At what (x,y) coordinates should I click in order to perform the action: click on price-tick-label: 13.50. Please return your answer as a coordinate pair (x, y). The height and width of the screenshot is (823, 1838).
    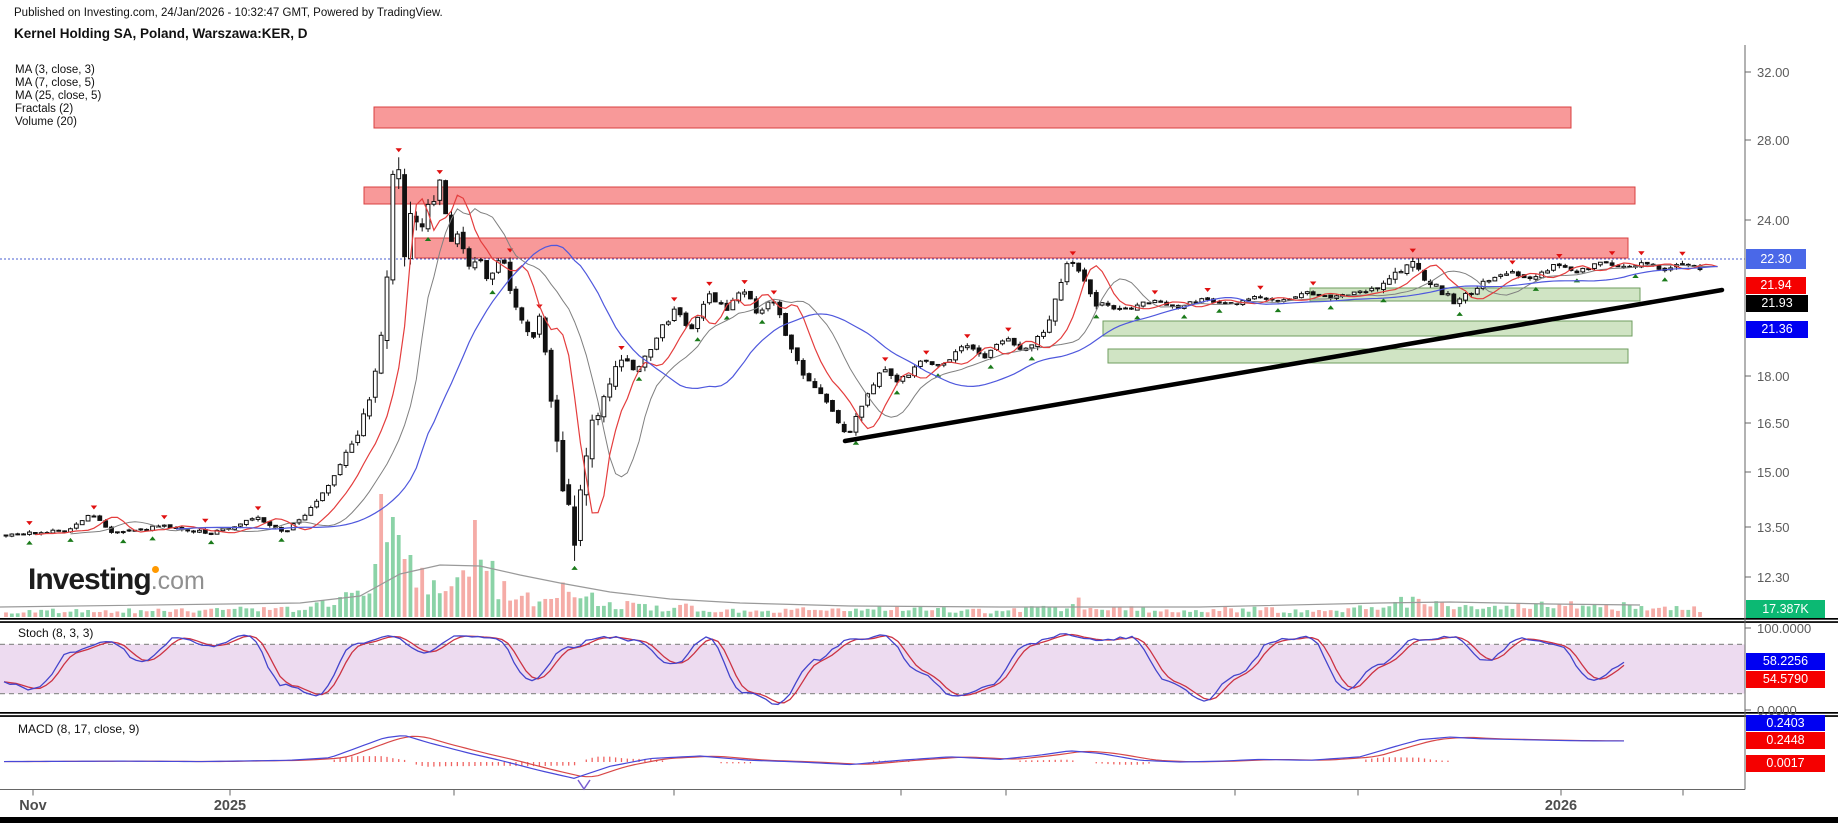
    Looking at the image, I should click on (1773, 527).